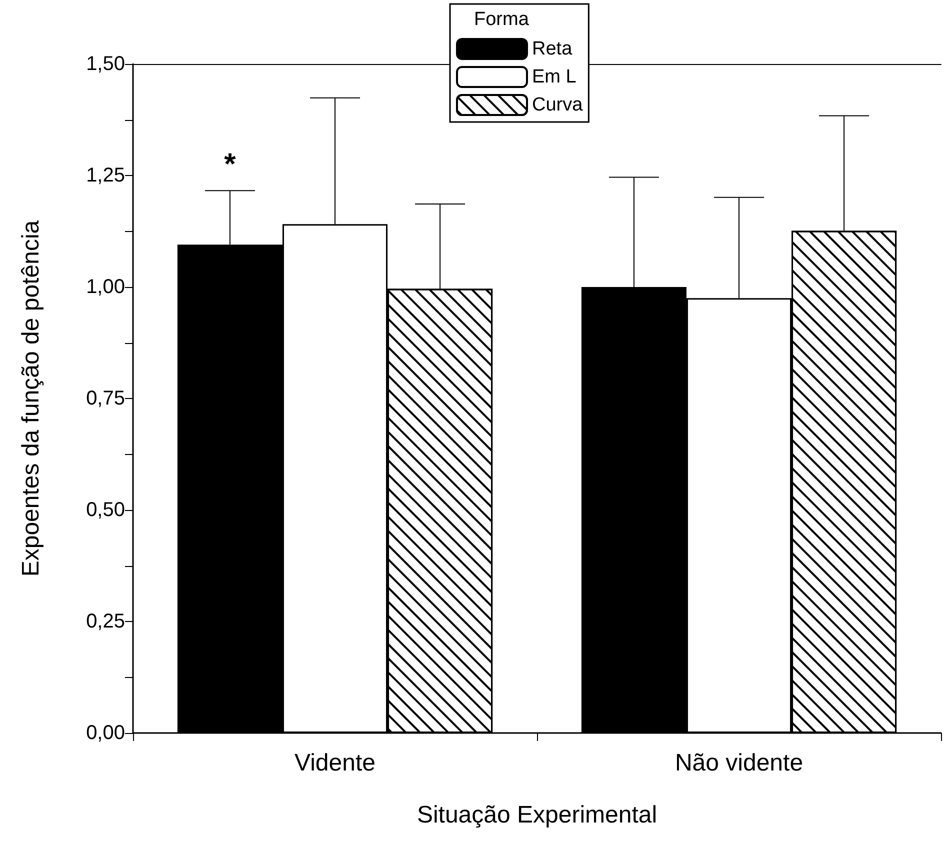 The image size is (951, 843). Describe the element at coordinates (230, 165) in the screenshot. I see `annotation: *` at that location.